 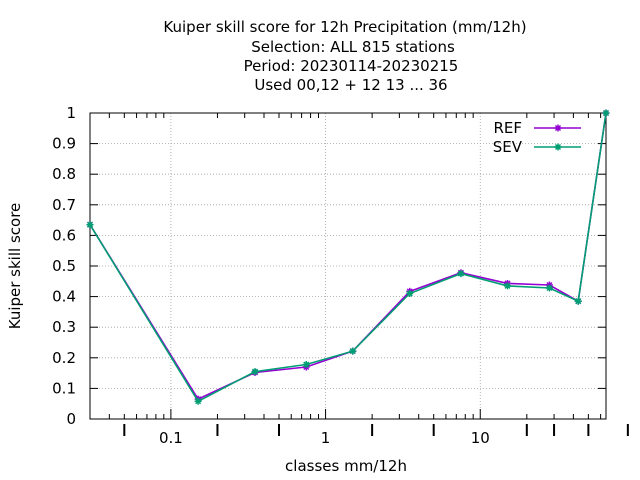 I want to click on y-axis-label: Kuiper skill score, so click(x=15, y=266).